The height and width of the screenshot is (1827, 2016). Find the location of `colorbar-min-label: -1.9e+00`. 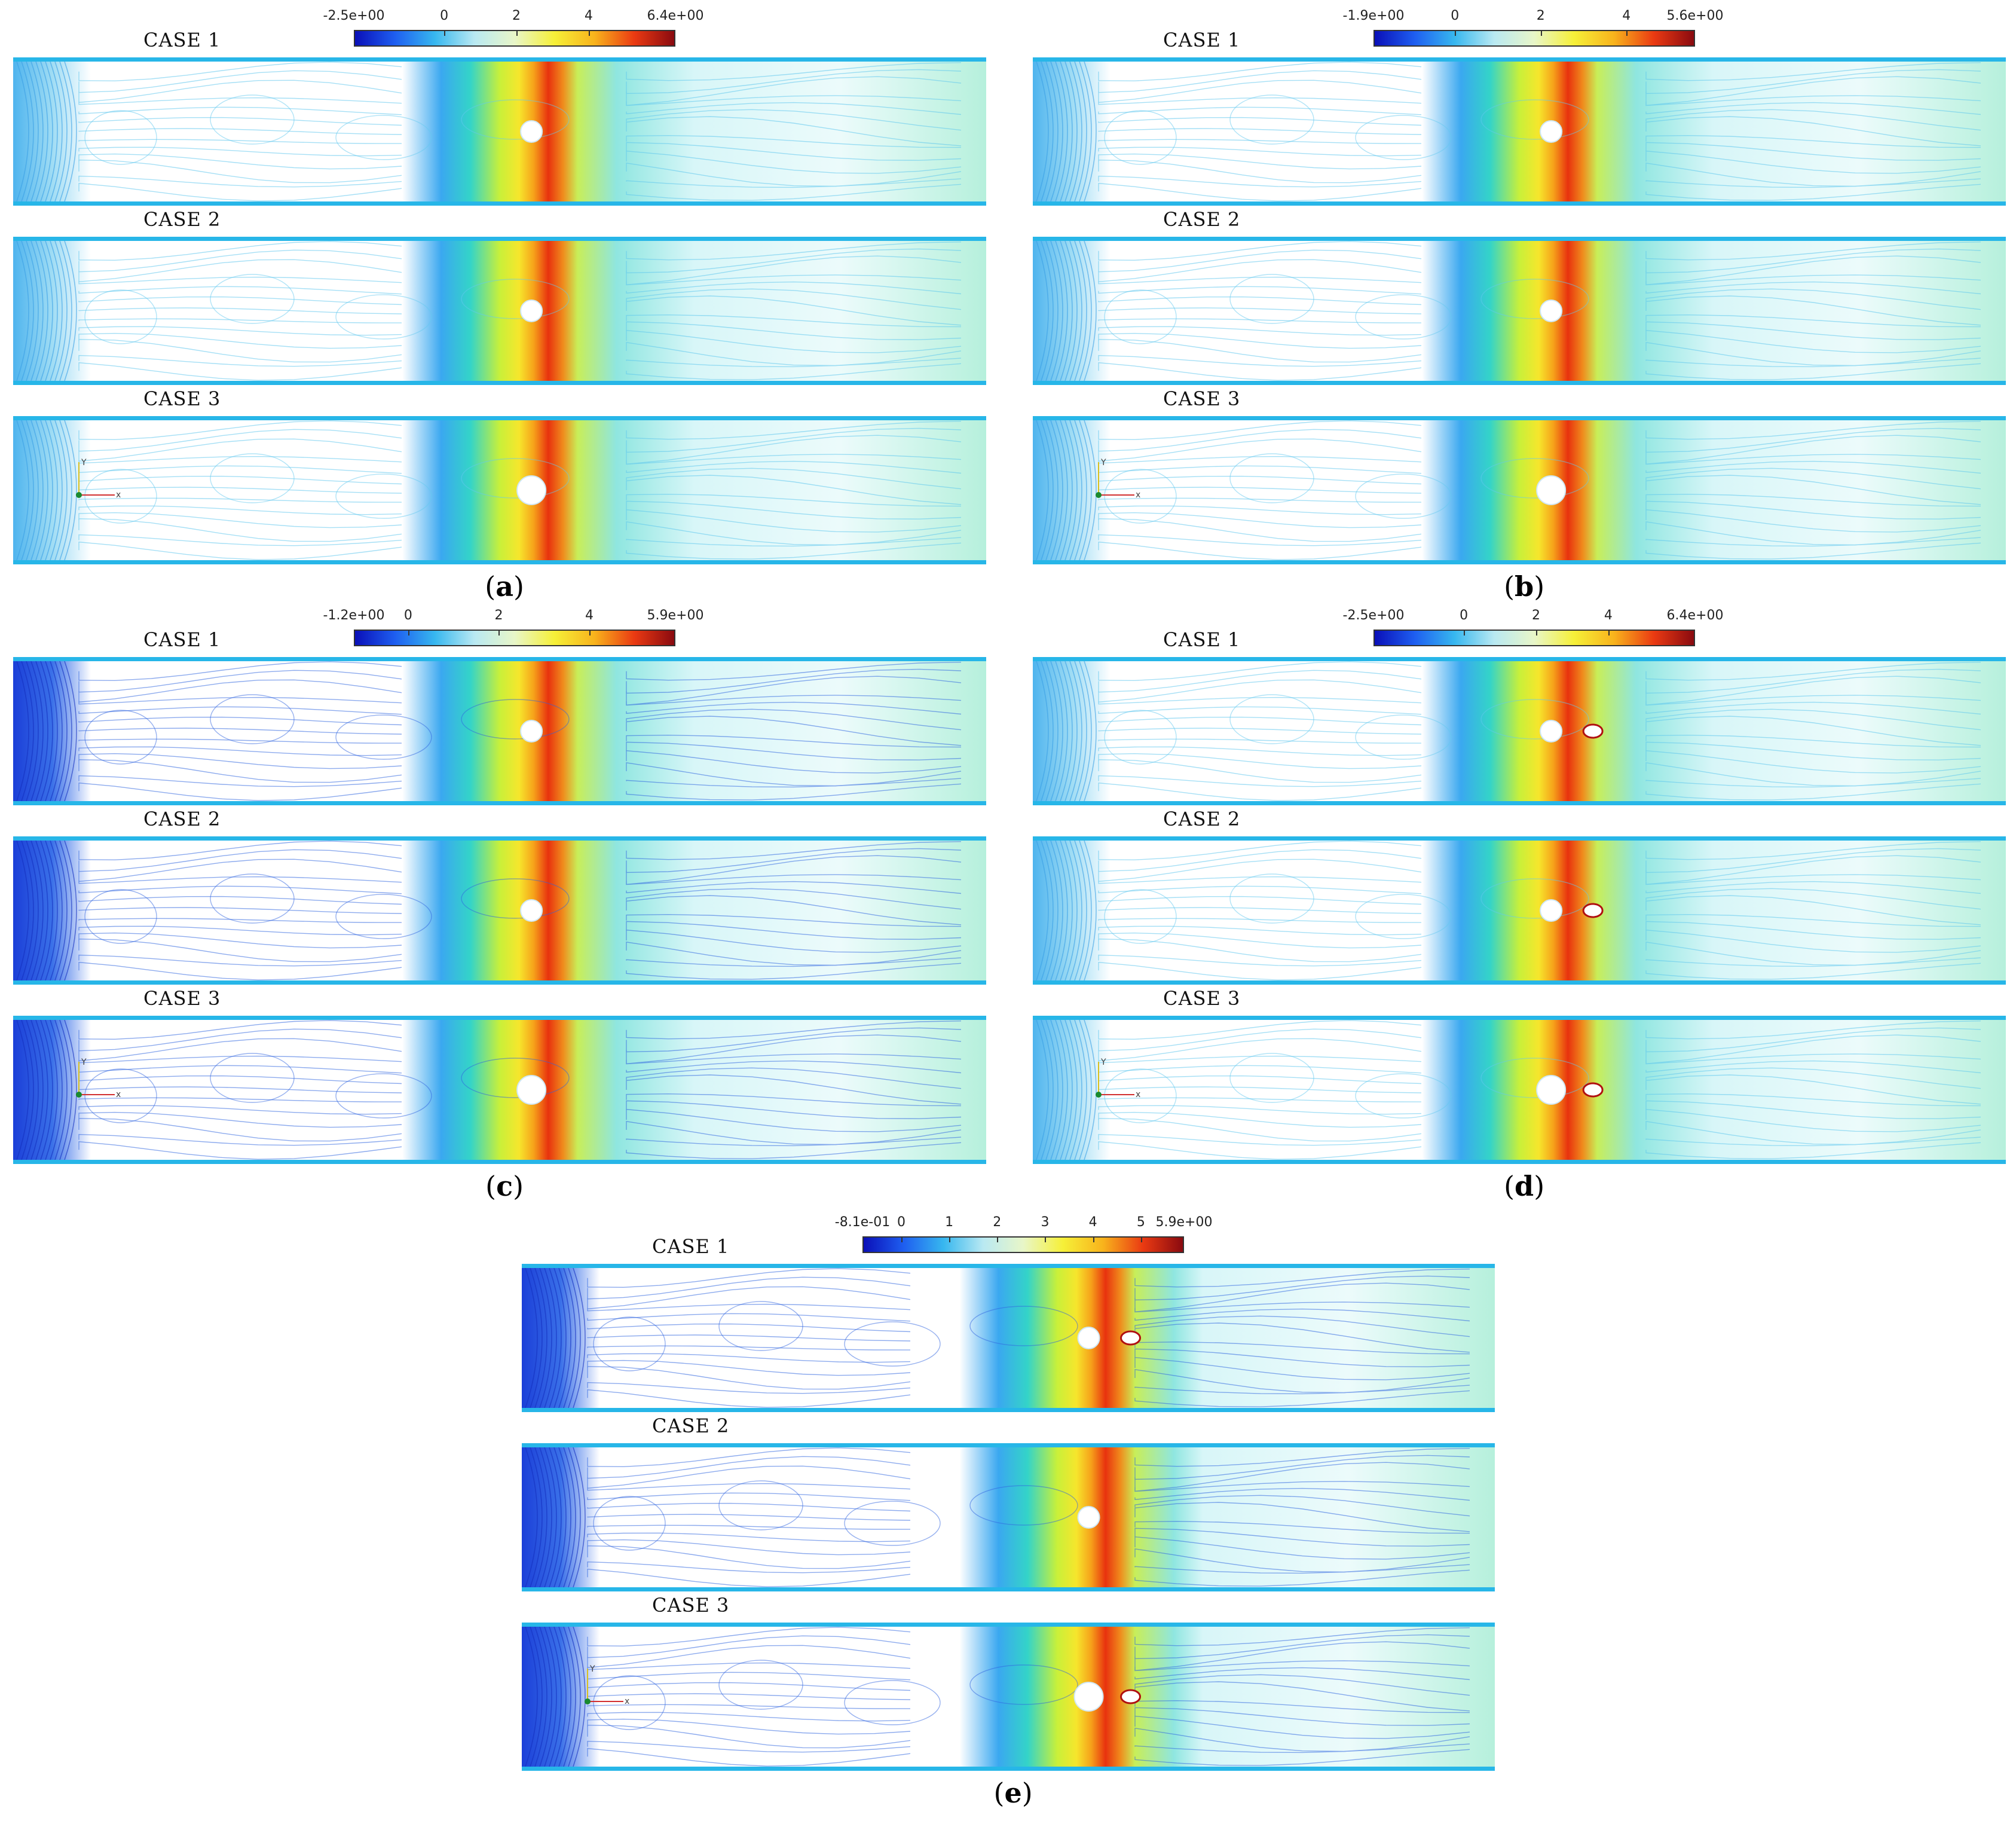

colorbar-min-label: -1.9e+00 is located at coordinates (1373, 16).